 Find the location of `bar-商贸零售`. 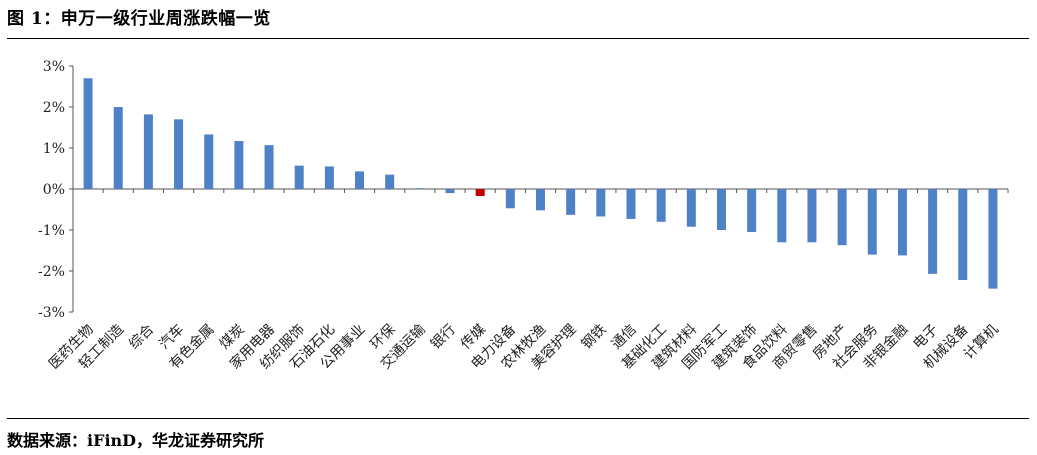

bar-商贸零售 is located at coordinates (812, 216).